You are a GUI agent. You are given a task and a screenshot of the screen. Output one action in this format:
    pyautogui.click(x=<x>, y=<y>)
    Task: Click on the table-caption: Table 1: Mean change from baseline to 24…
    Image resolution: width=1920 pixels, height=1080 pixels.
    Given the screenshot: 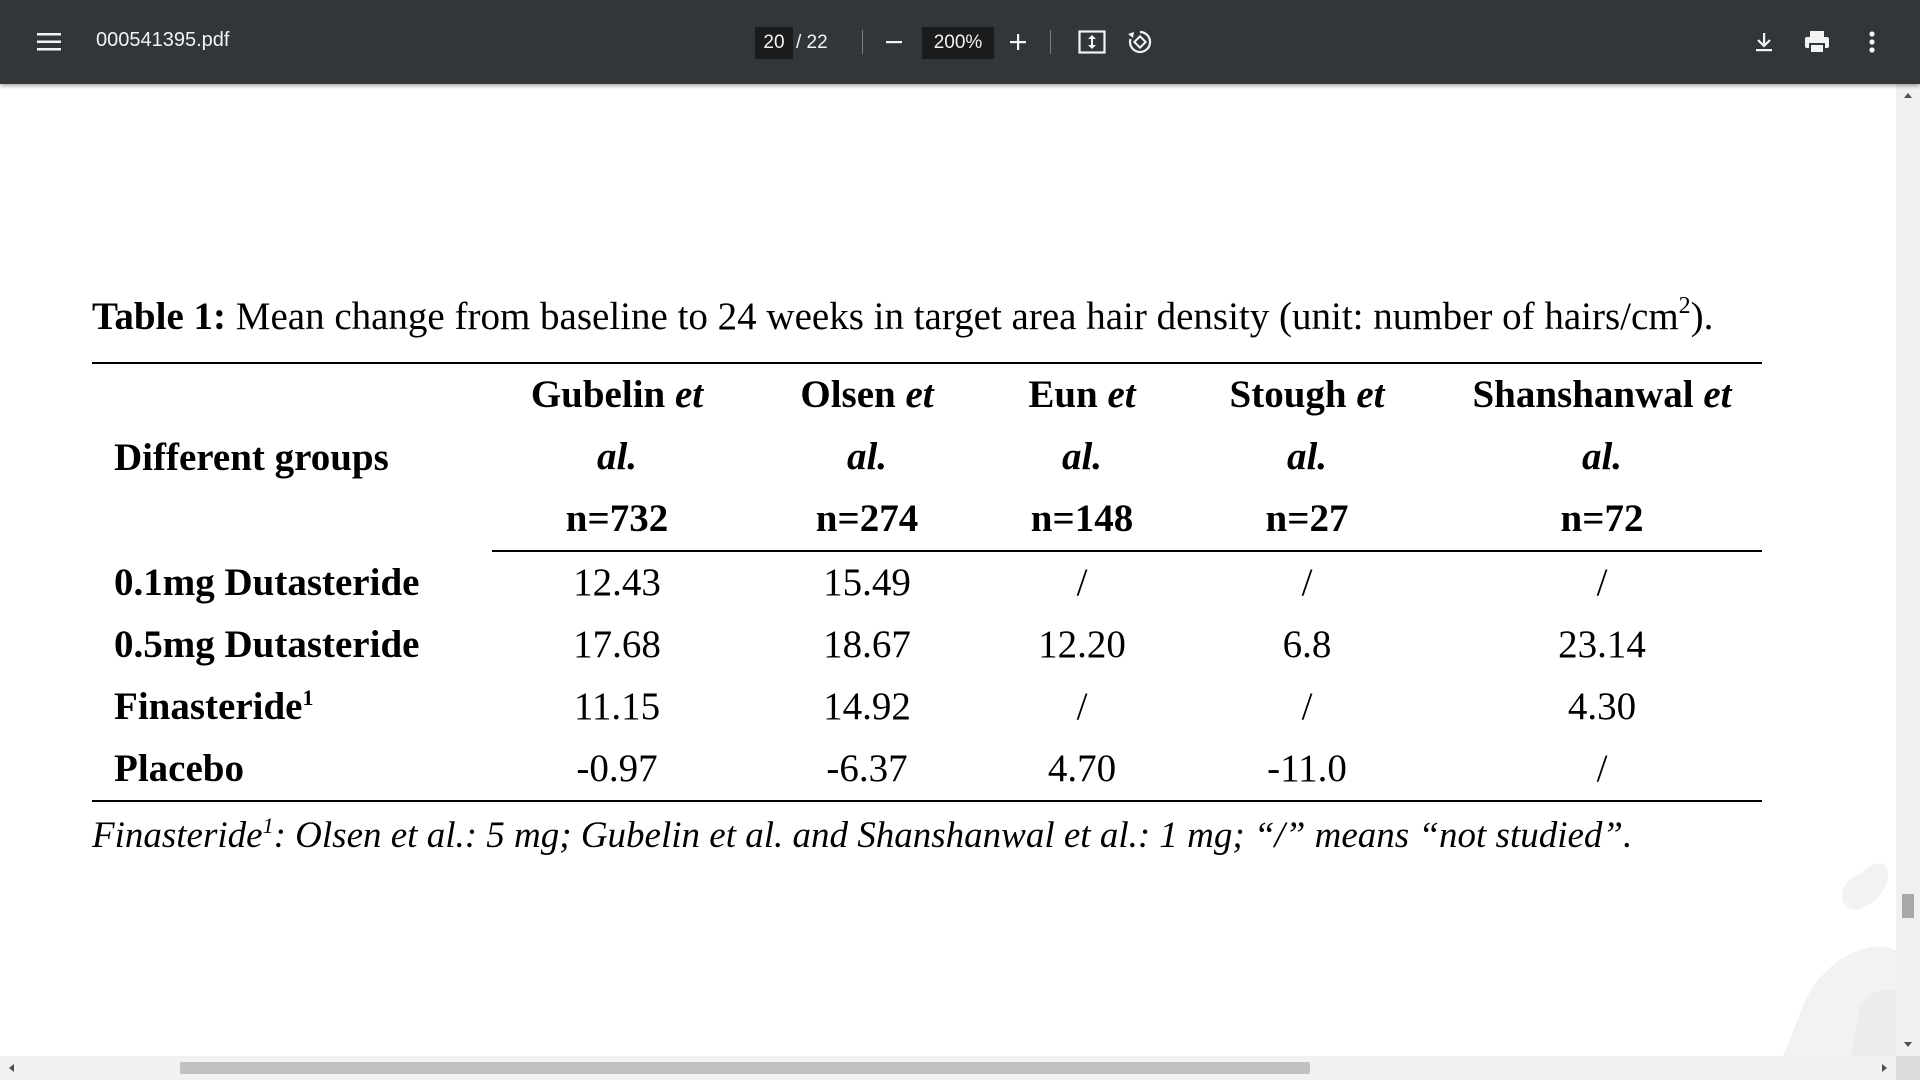 What is the action you would take?
    pyautogui.click(x=902, y=316)
    